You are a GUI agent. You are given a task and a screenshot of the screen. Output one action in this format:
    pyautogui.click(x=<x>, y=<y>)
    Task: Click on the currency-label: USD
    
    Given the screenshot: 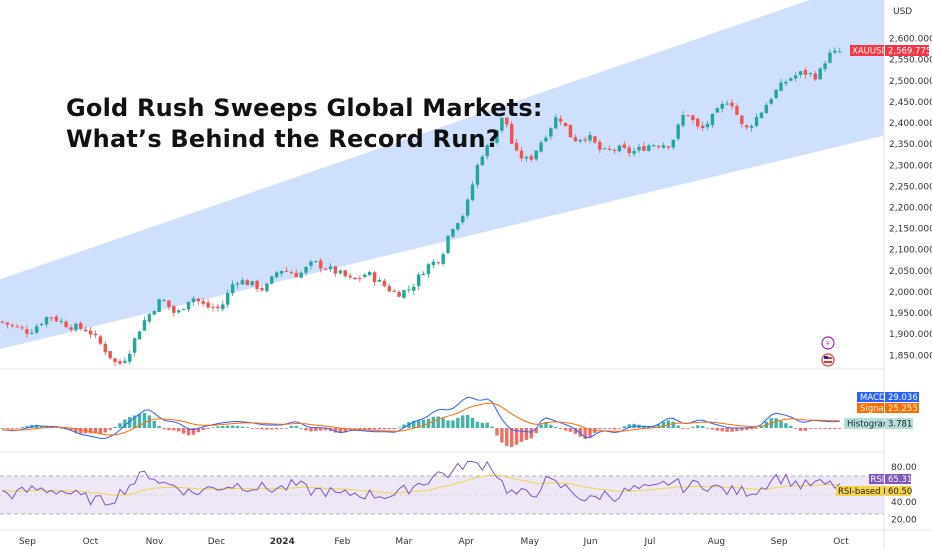 What is the action you would take?
    pyautogui.click(x=902, y=12)
    